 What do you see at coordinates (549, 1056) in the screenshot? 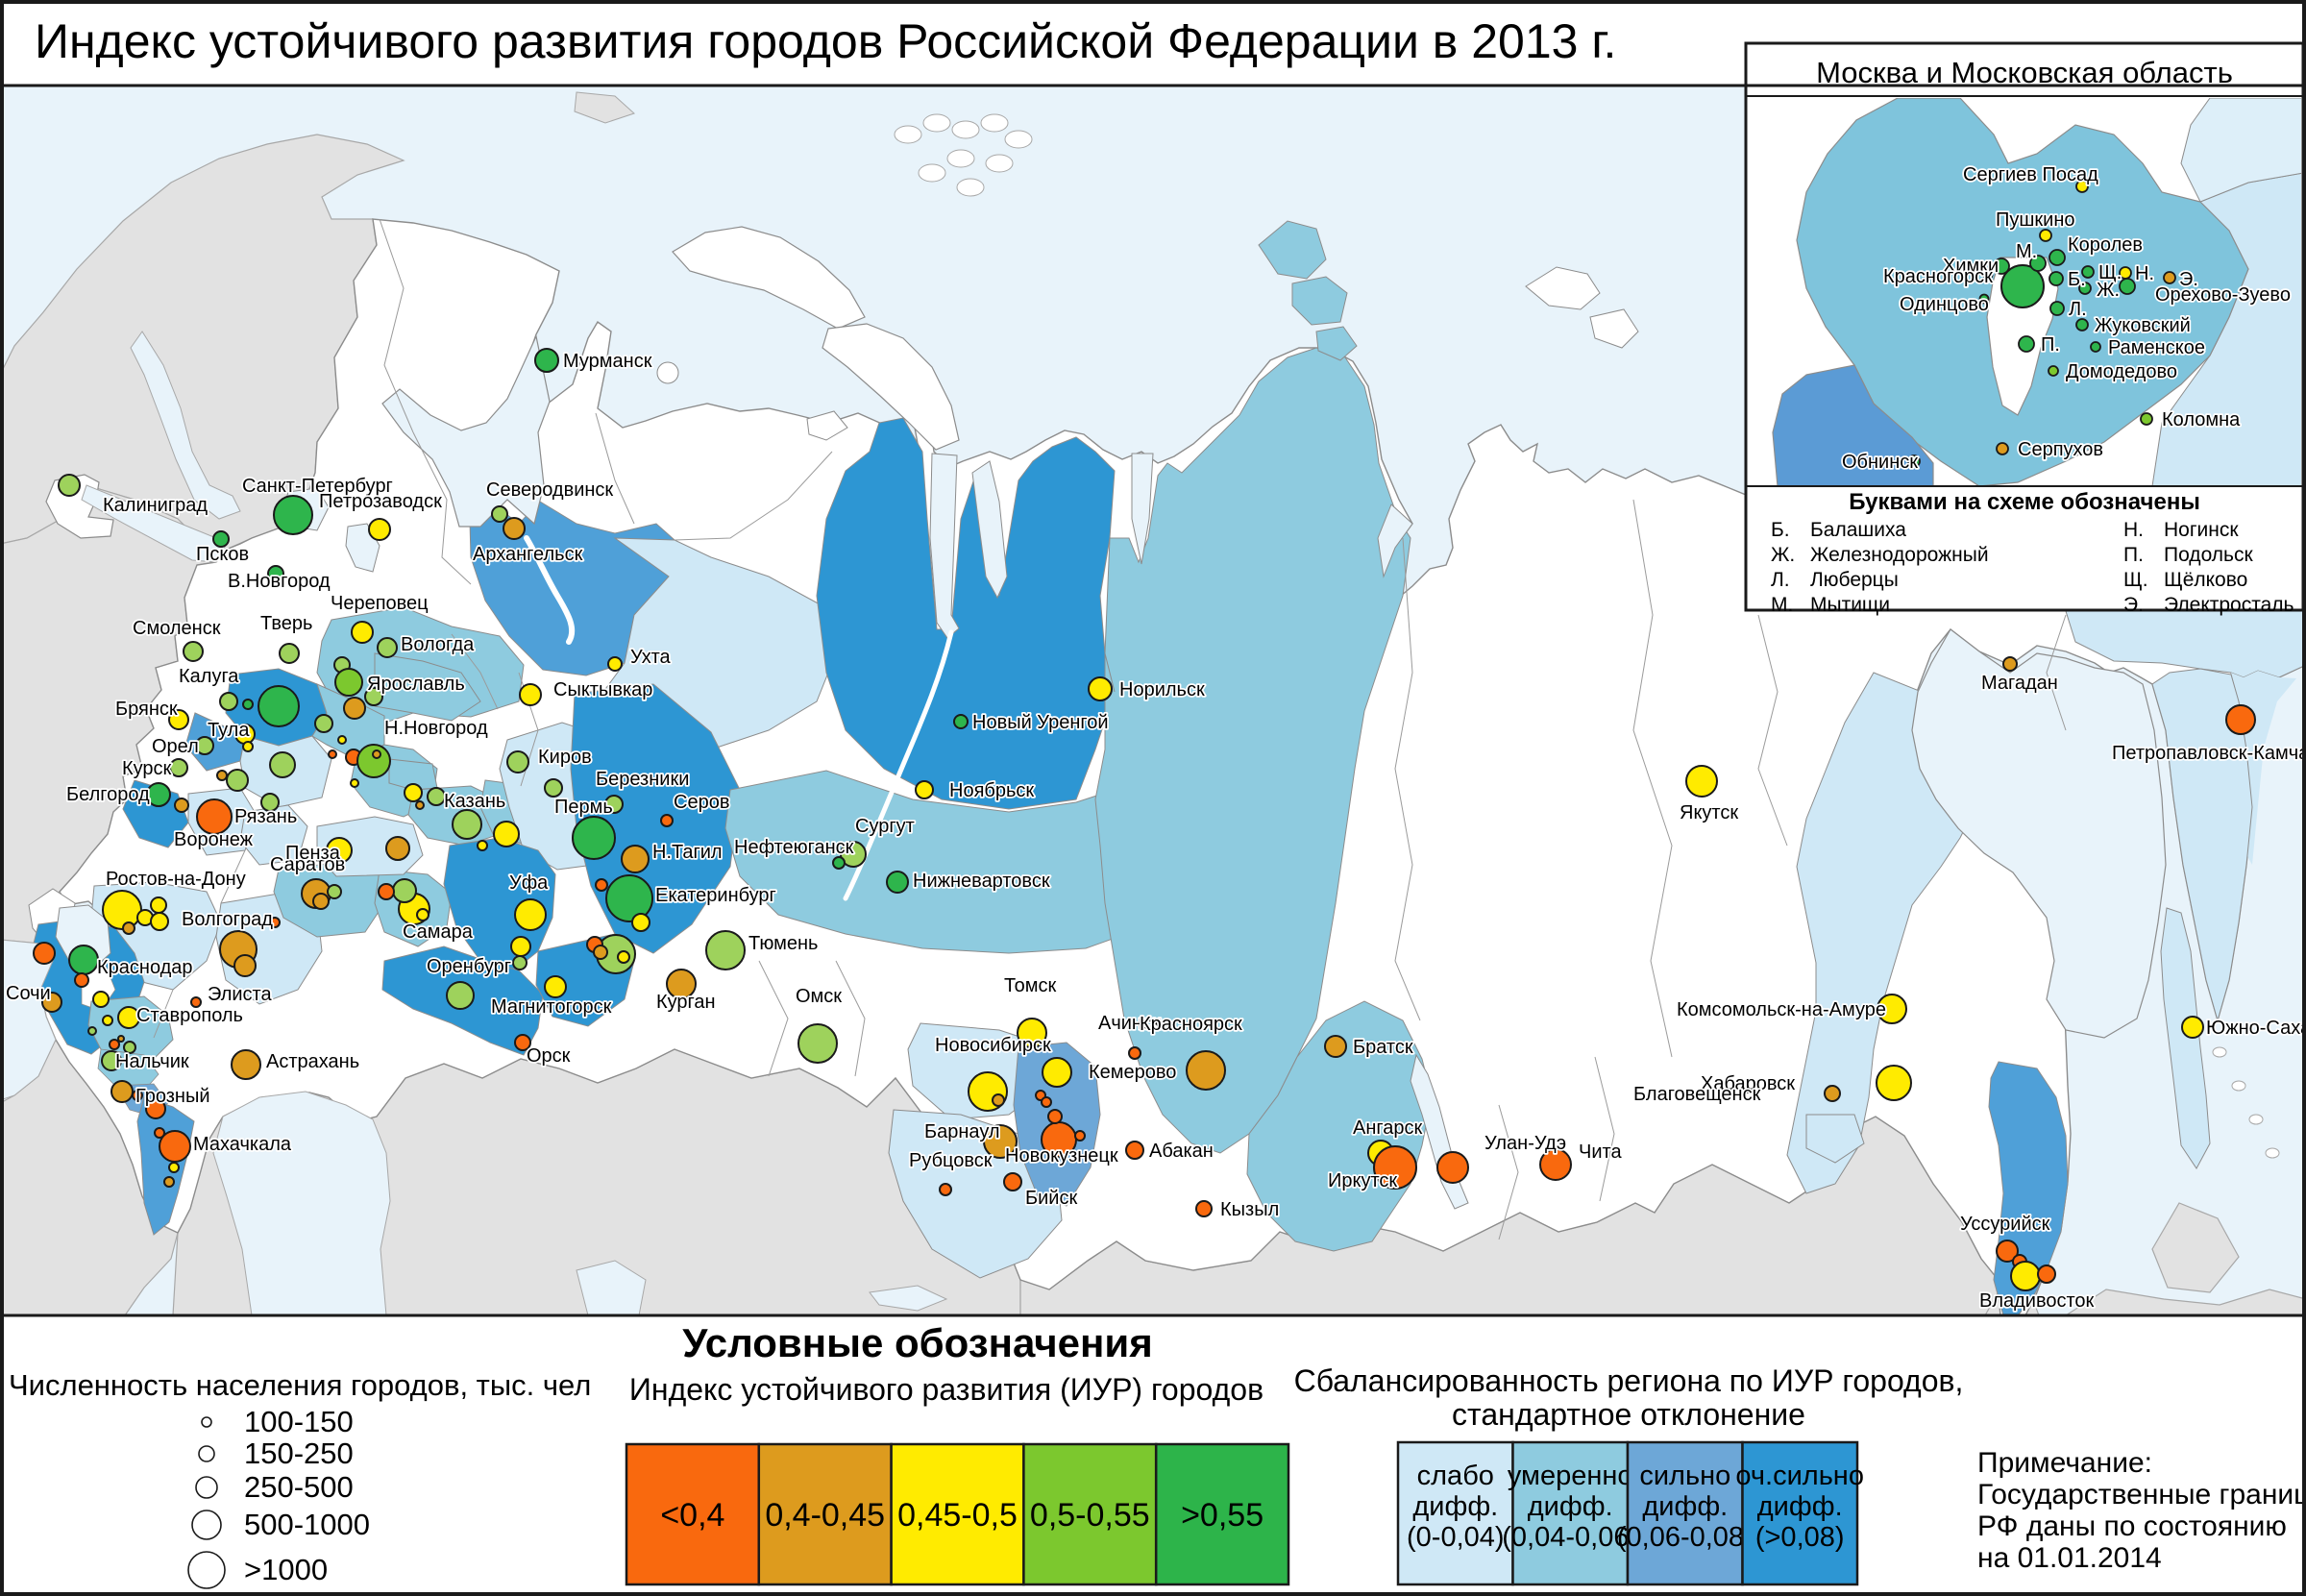
I see `svg-text: Орск` at bounding box center [549, 1056].